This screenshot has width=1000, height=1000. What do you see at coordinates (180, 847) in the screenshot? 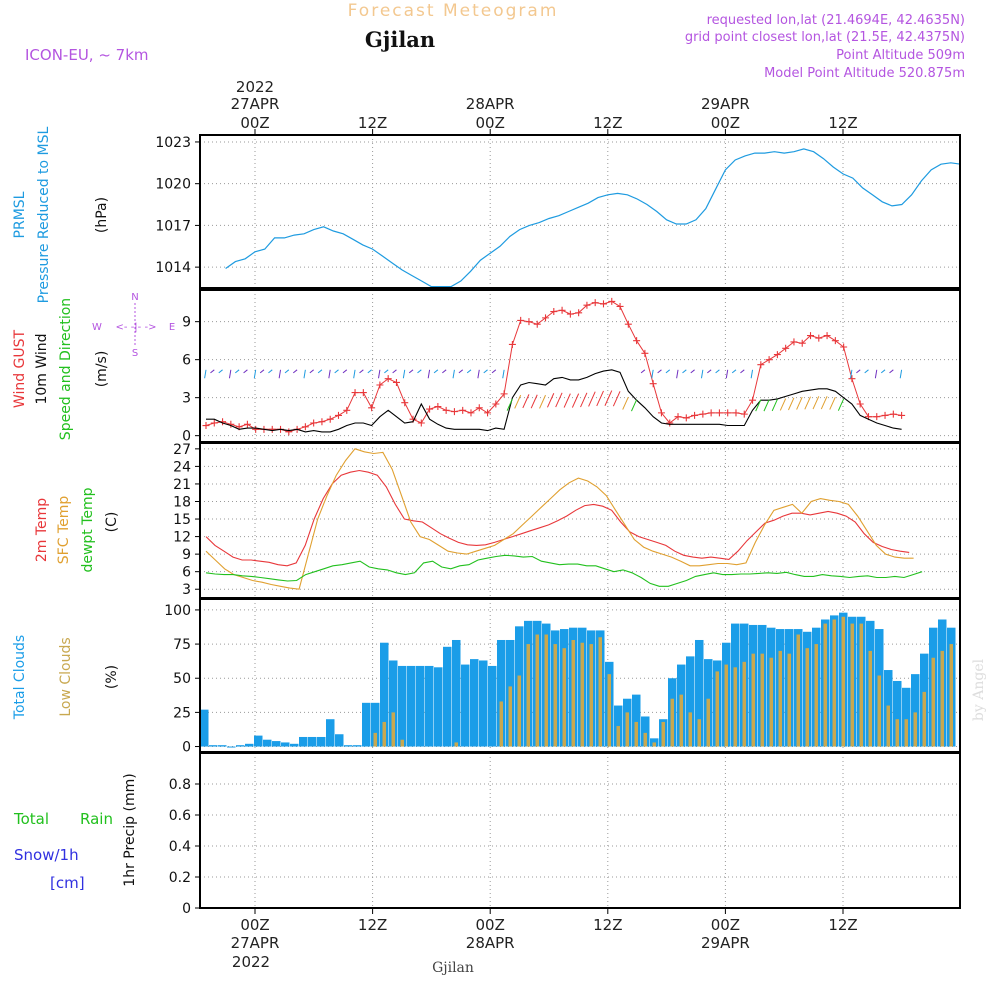
I see `precip-tick-label: 0.4` at bounding box center [180, 847].